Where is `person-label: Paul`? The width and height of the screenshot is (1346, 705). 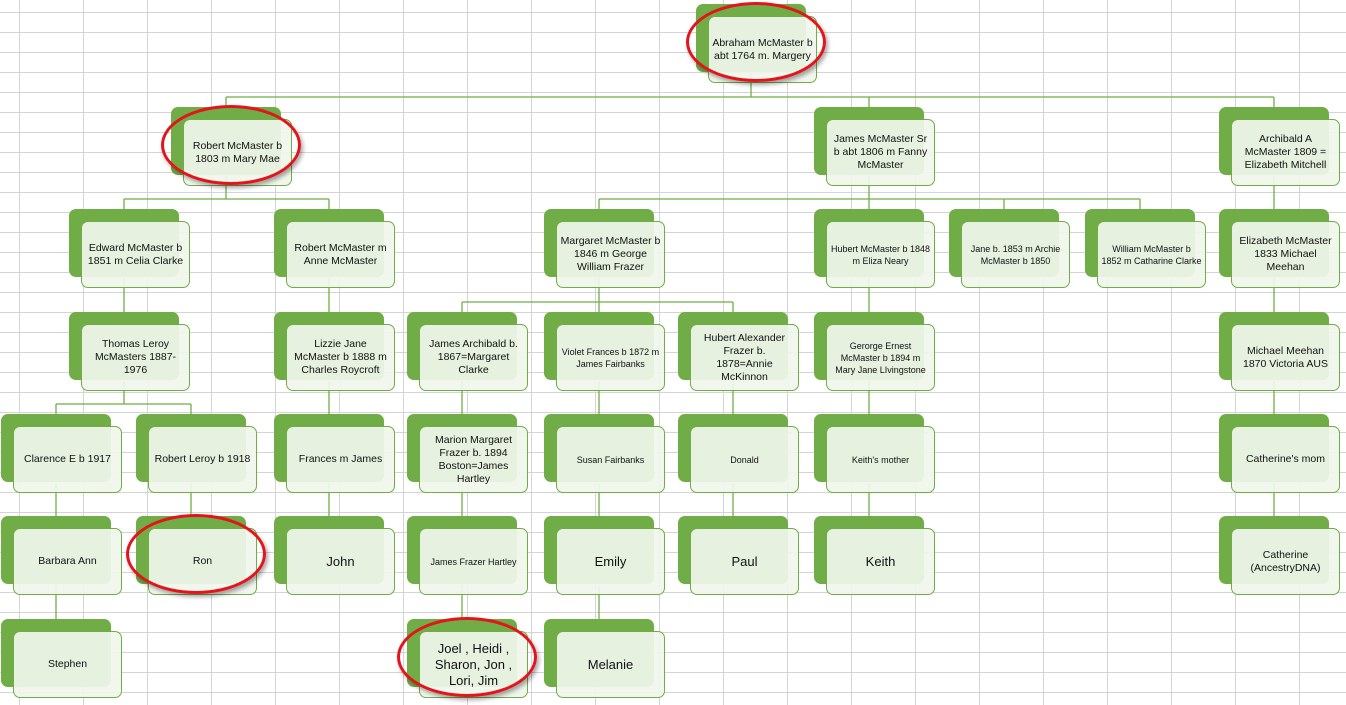
person-label: Paul is located at coordinates (744, 561).